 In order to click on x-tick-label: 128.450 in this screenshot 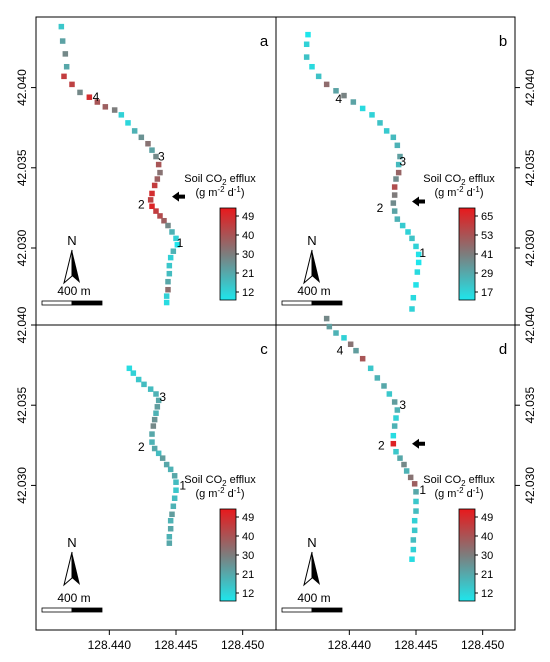, I will do `click(243, 645)`.